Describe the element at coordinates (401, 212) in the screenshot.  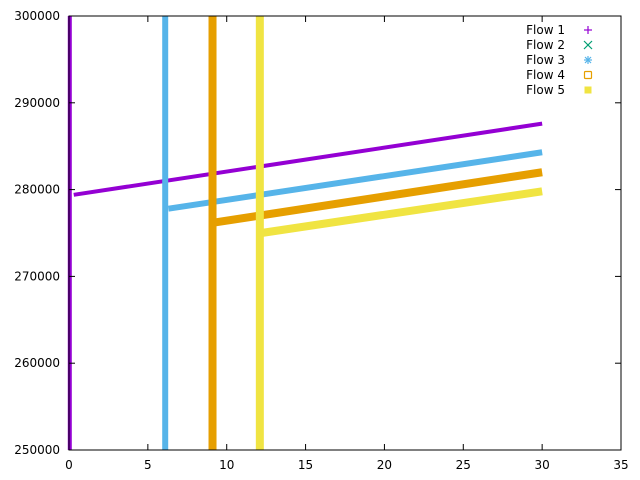
I see `series-5-sloped-points` at that location.